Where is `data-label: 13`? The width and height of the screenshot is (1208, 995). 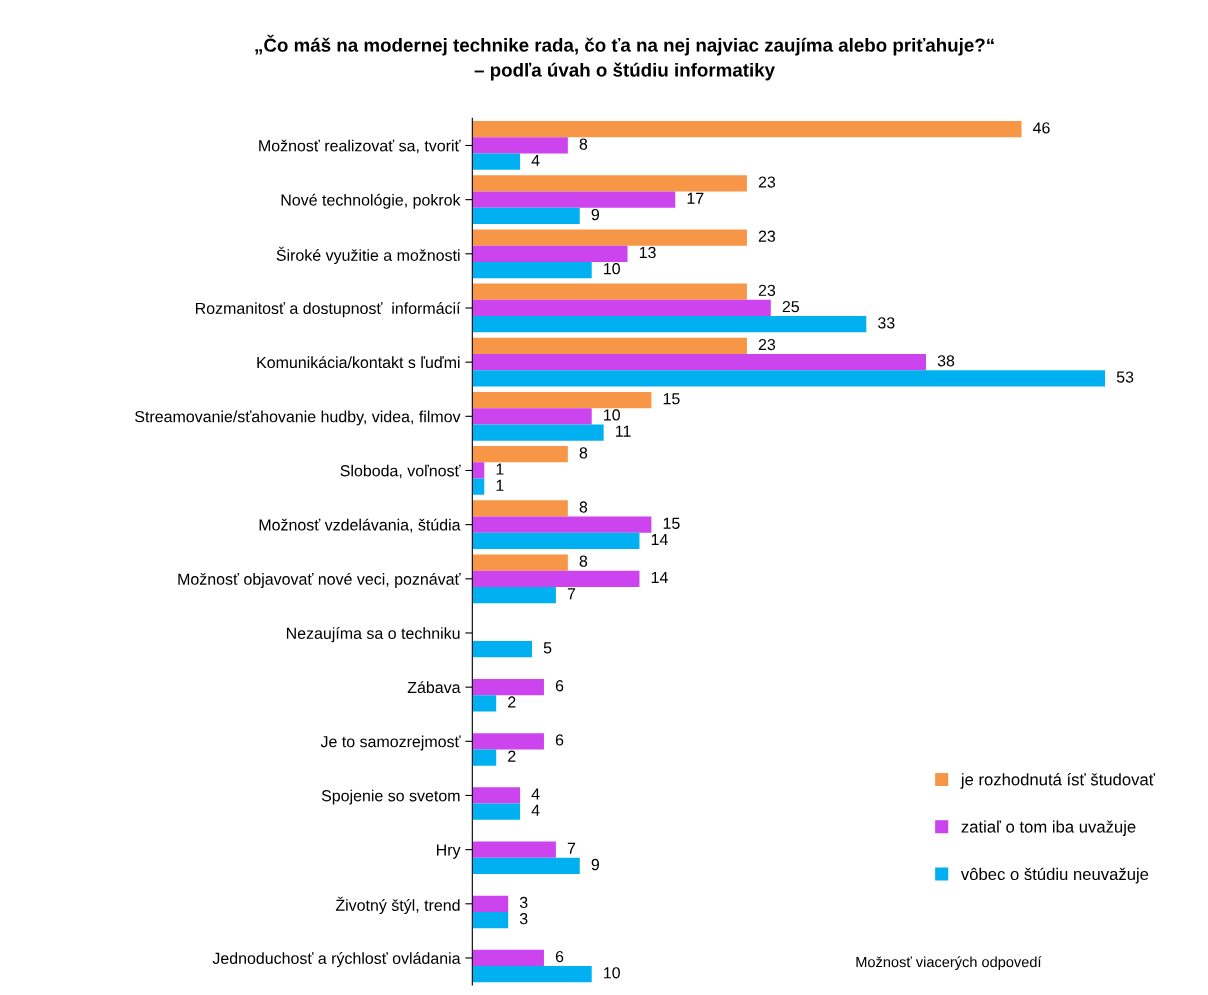
data-label: 13 is located at coordinates (647, 252).